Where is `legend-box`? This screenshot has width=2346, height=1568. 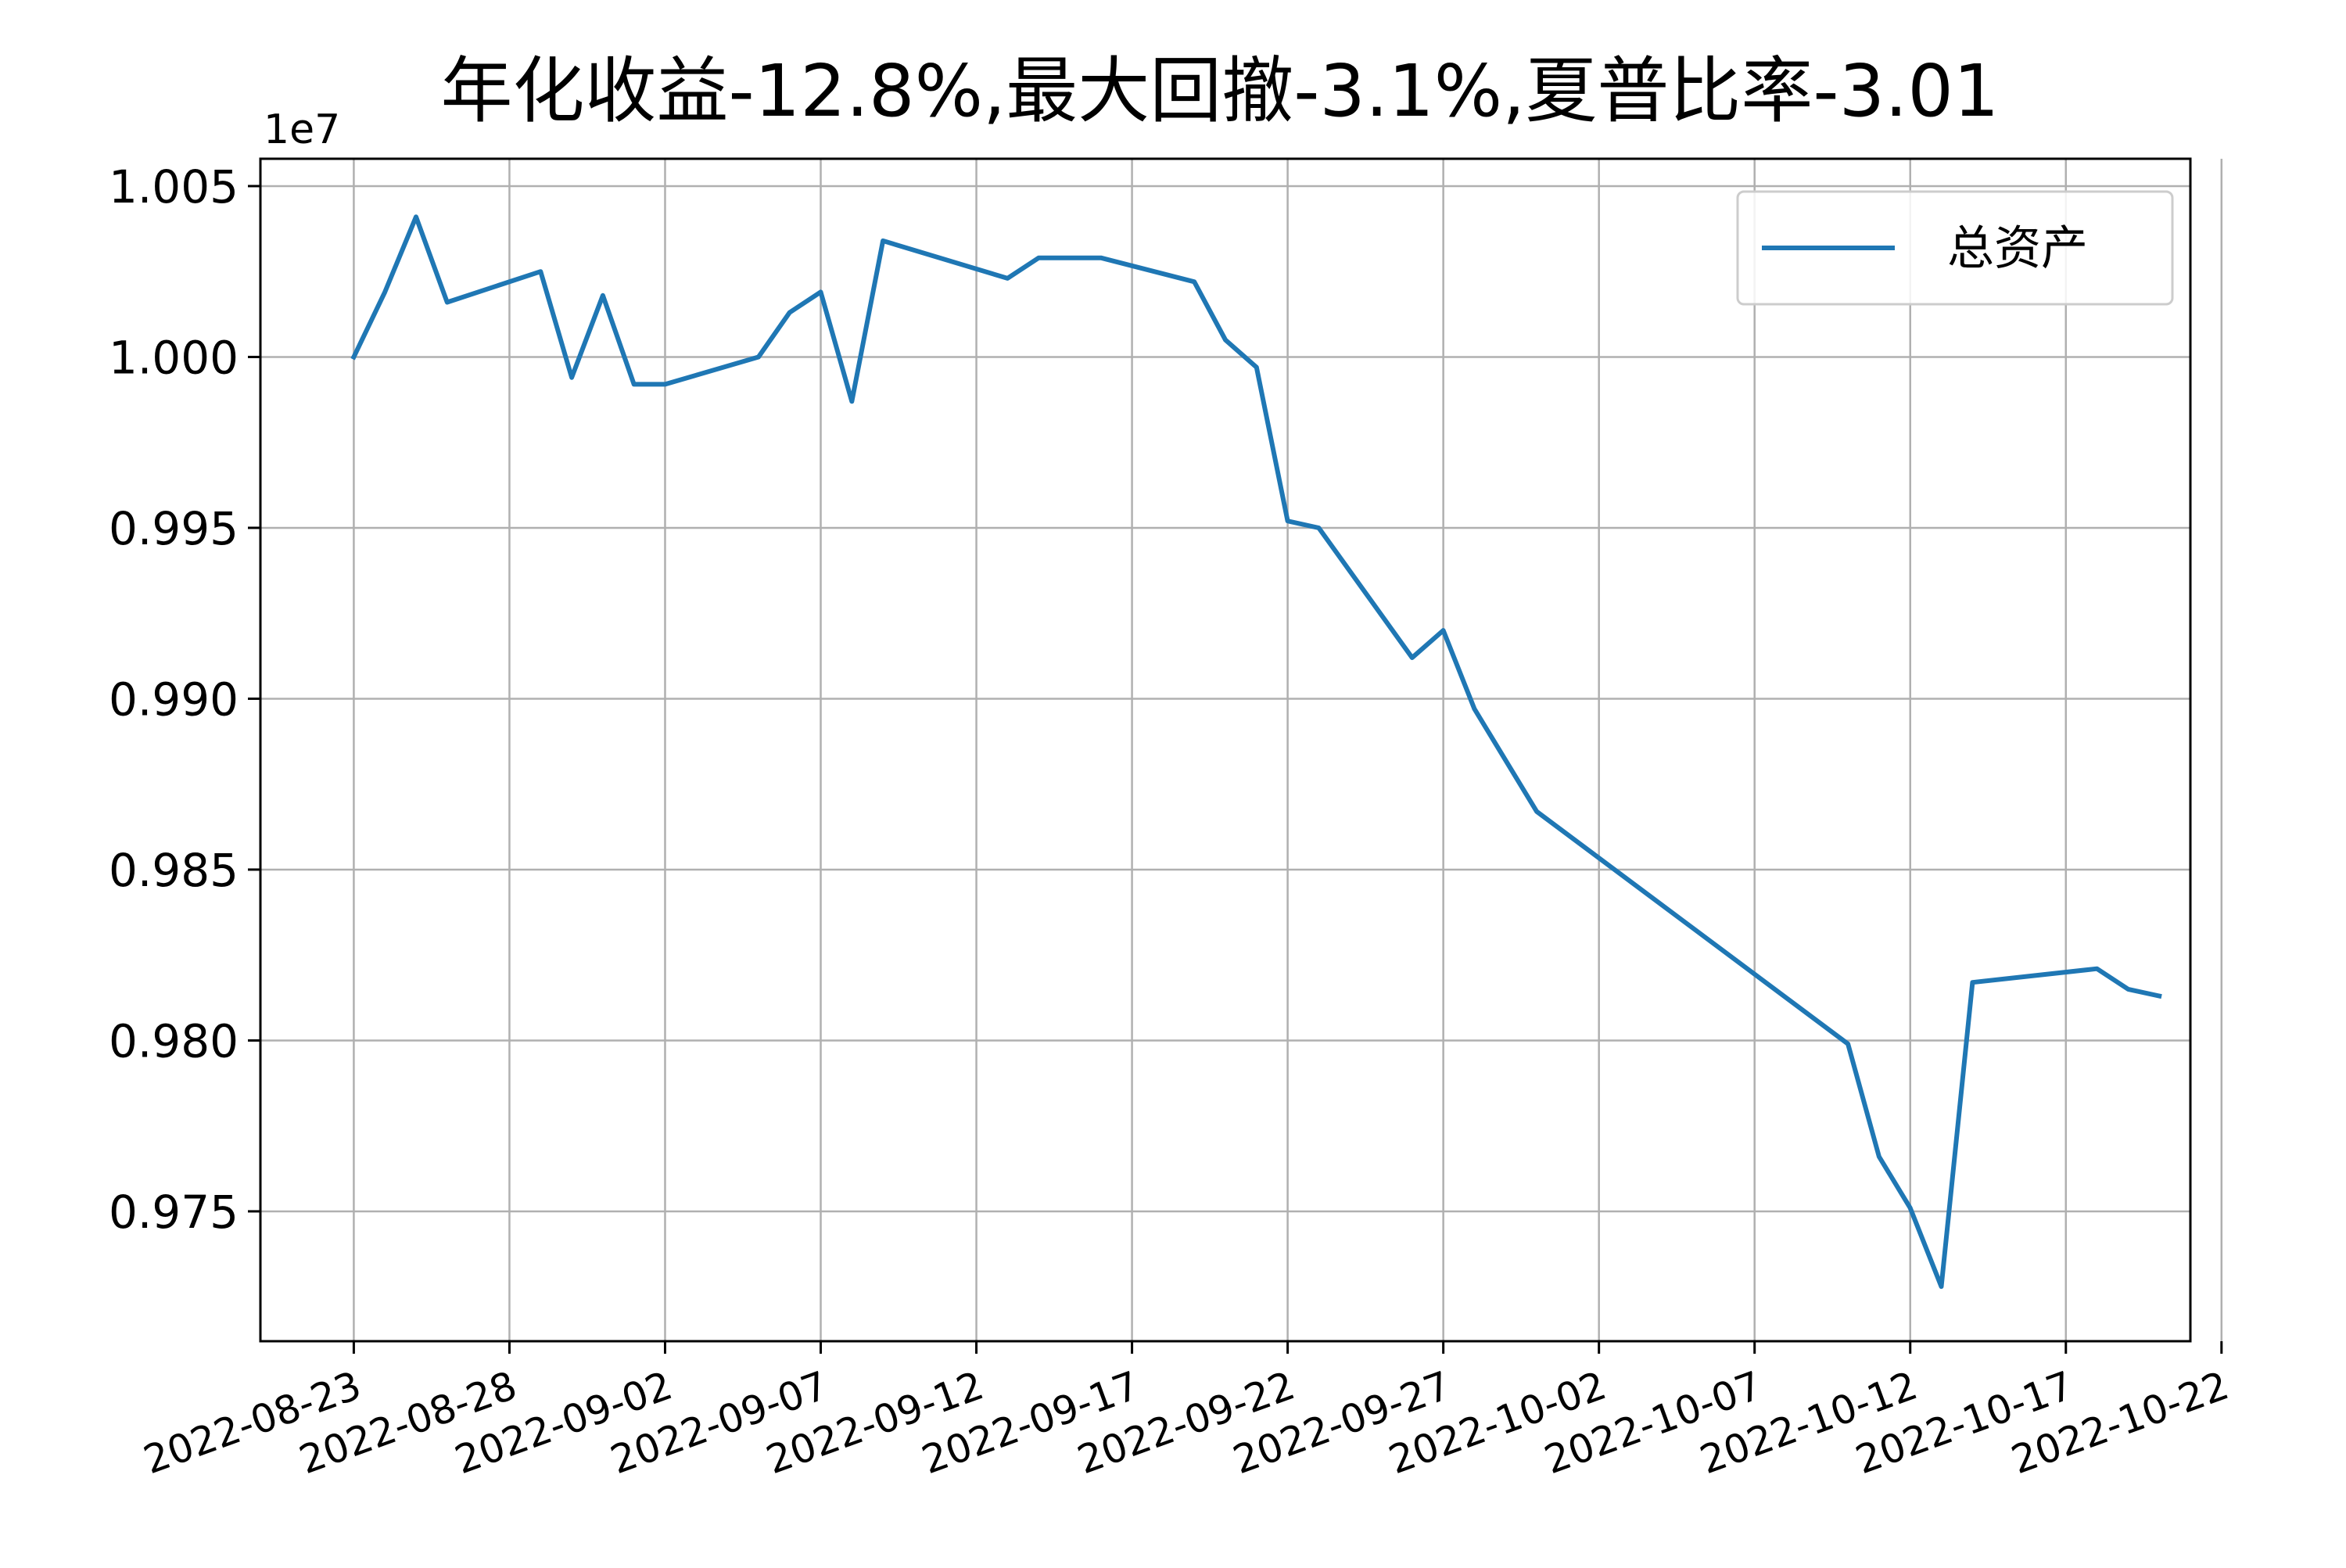 legend-box is located at coordinates (1955, 248).